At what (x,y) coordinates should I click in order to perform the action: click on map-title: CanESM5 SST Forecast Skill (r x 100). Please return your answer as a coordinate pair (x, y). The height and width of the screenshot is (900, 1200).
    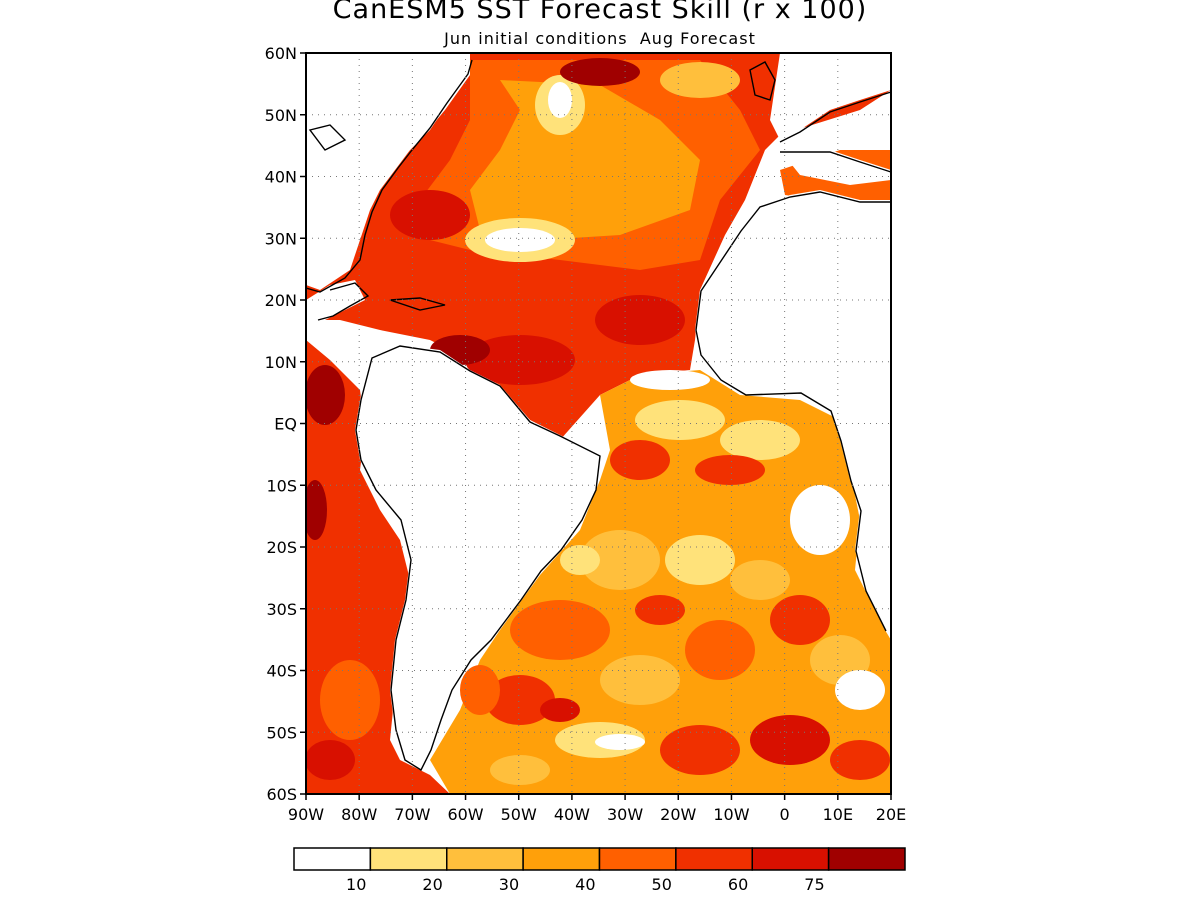
    Looking at the image, I should click on (600, 12).